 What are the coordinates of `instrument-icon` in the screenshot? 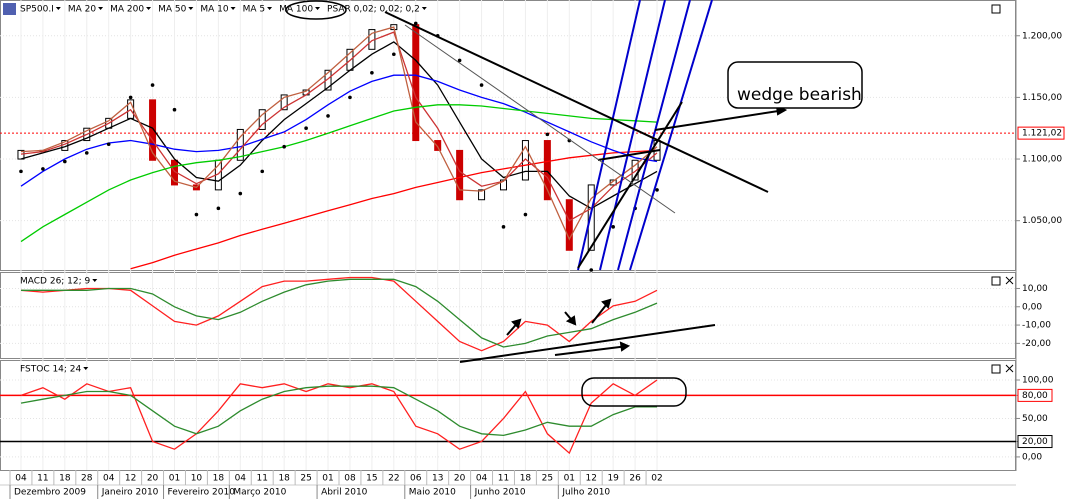 It's located at (9, 9).